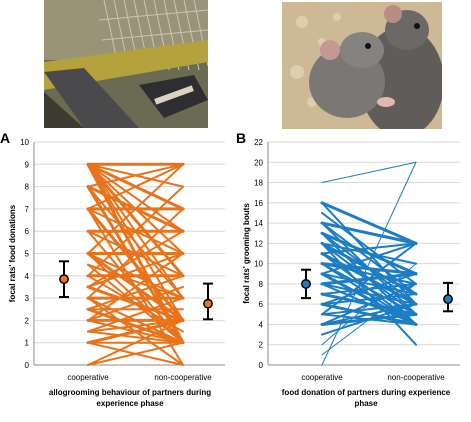  I want to click on y-tick-label: 16, so click(258, 203).